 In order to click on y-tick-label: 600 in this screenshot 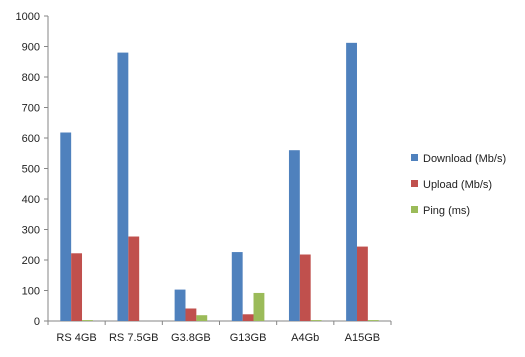, I will do `click(31, 139)`.